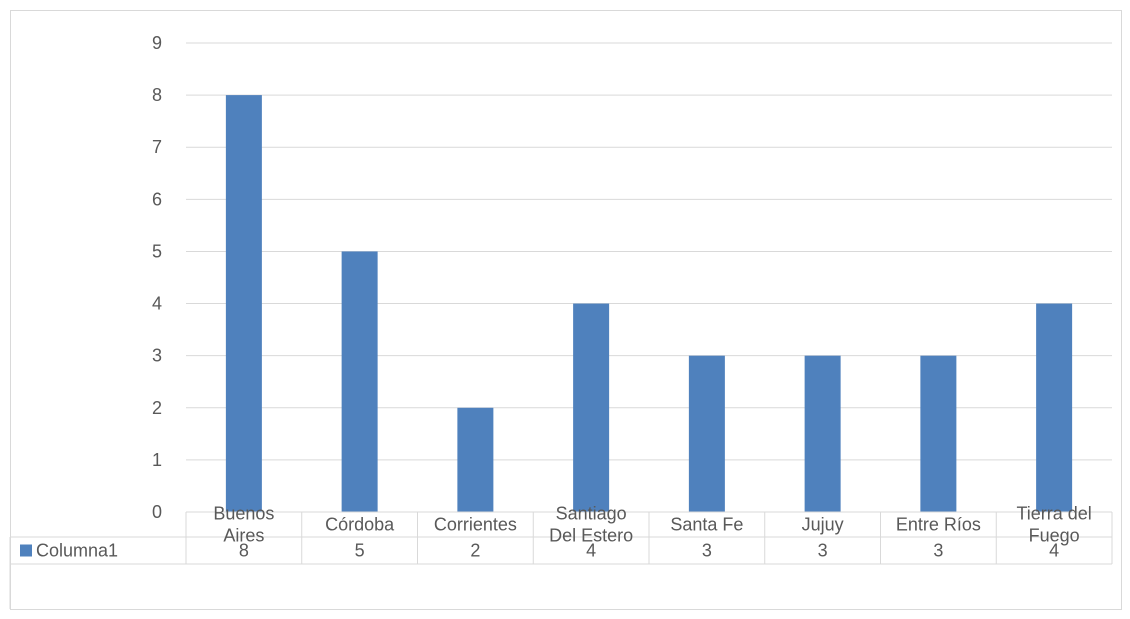 The width and height of the screenshot is (1130, 619). Describe the element at coordinates (243, 536) in the screenshot. I see `x-category-label: Aires` at that location.